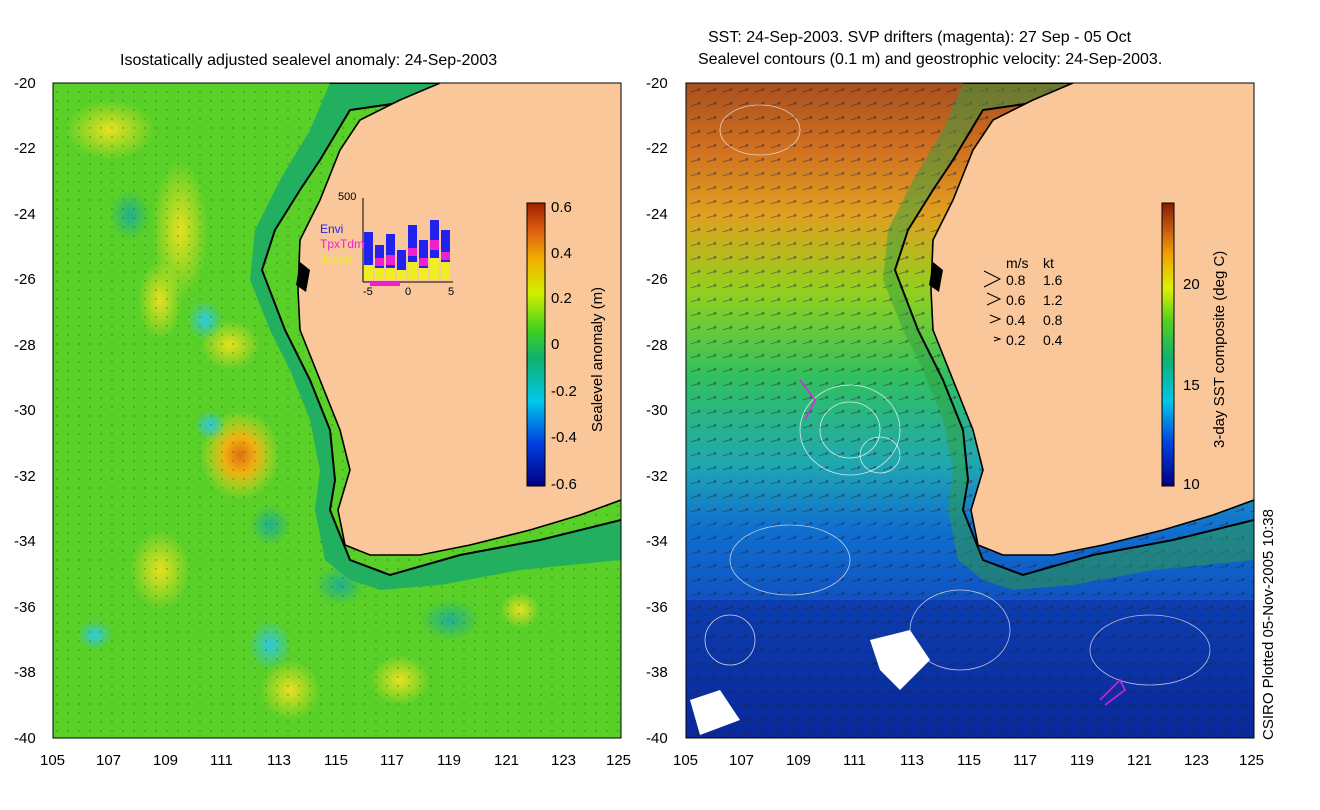 Image resolution: width=1320 pixels, height=810 pixels. Describe the element at coordinates (912, 760) in the screenshot. I see `right-x-tick: 113` at that location.